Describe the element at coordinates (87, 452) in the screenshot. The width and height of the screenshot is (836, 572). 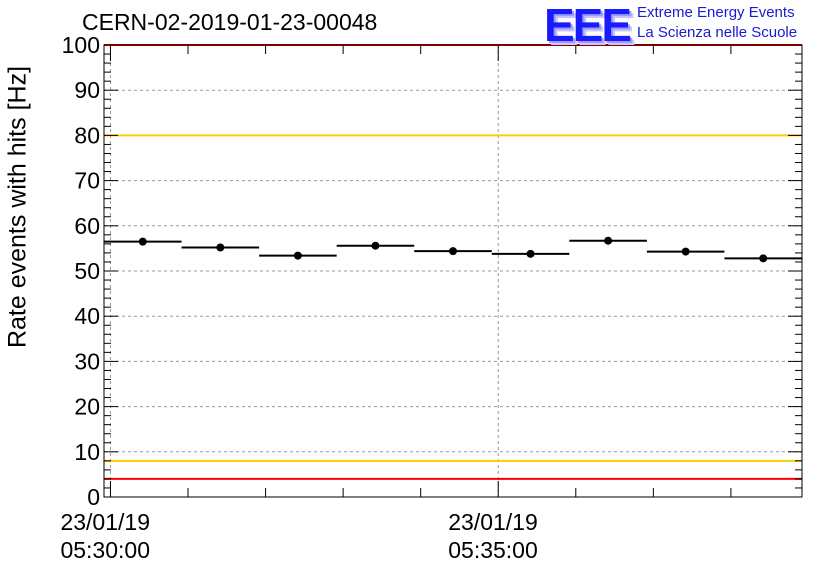
I see `y-tick-label: 10` at that location.